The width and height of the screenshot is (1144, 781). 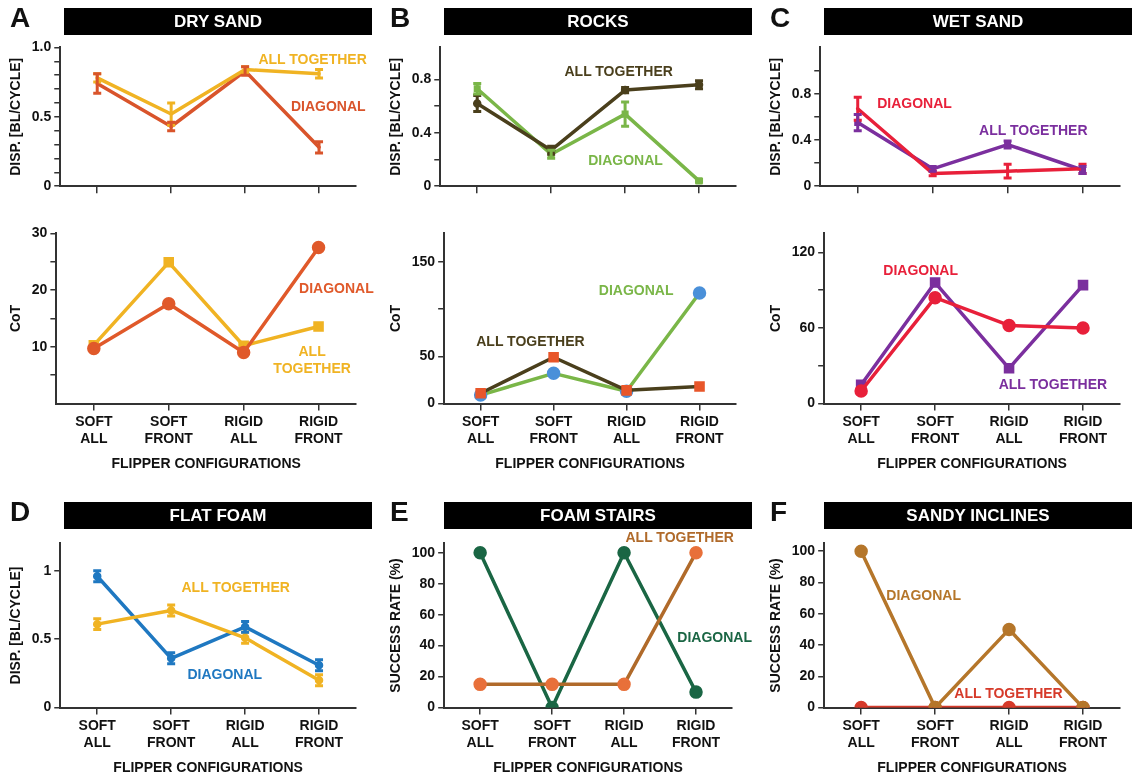 I want to click on text: F, so click(x=779, y=512).